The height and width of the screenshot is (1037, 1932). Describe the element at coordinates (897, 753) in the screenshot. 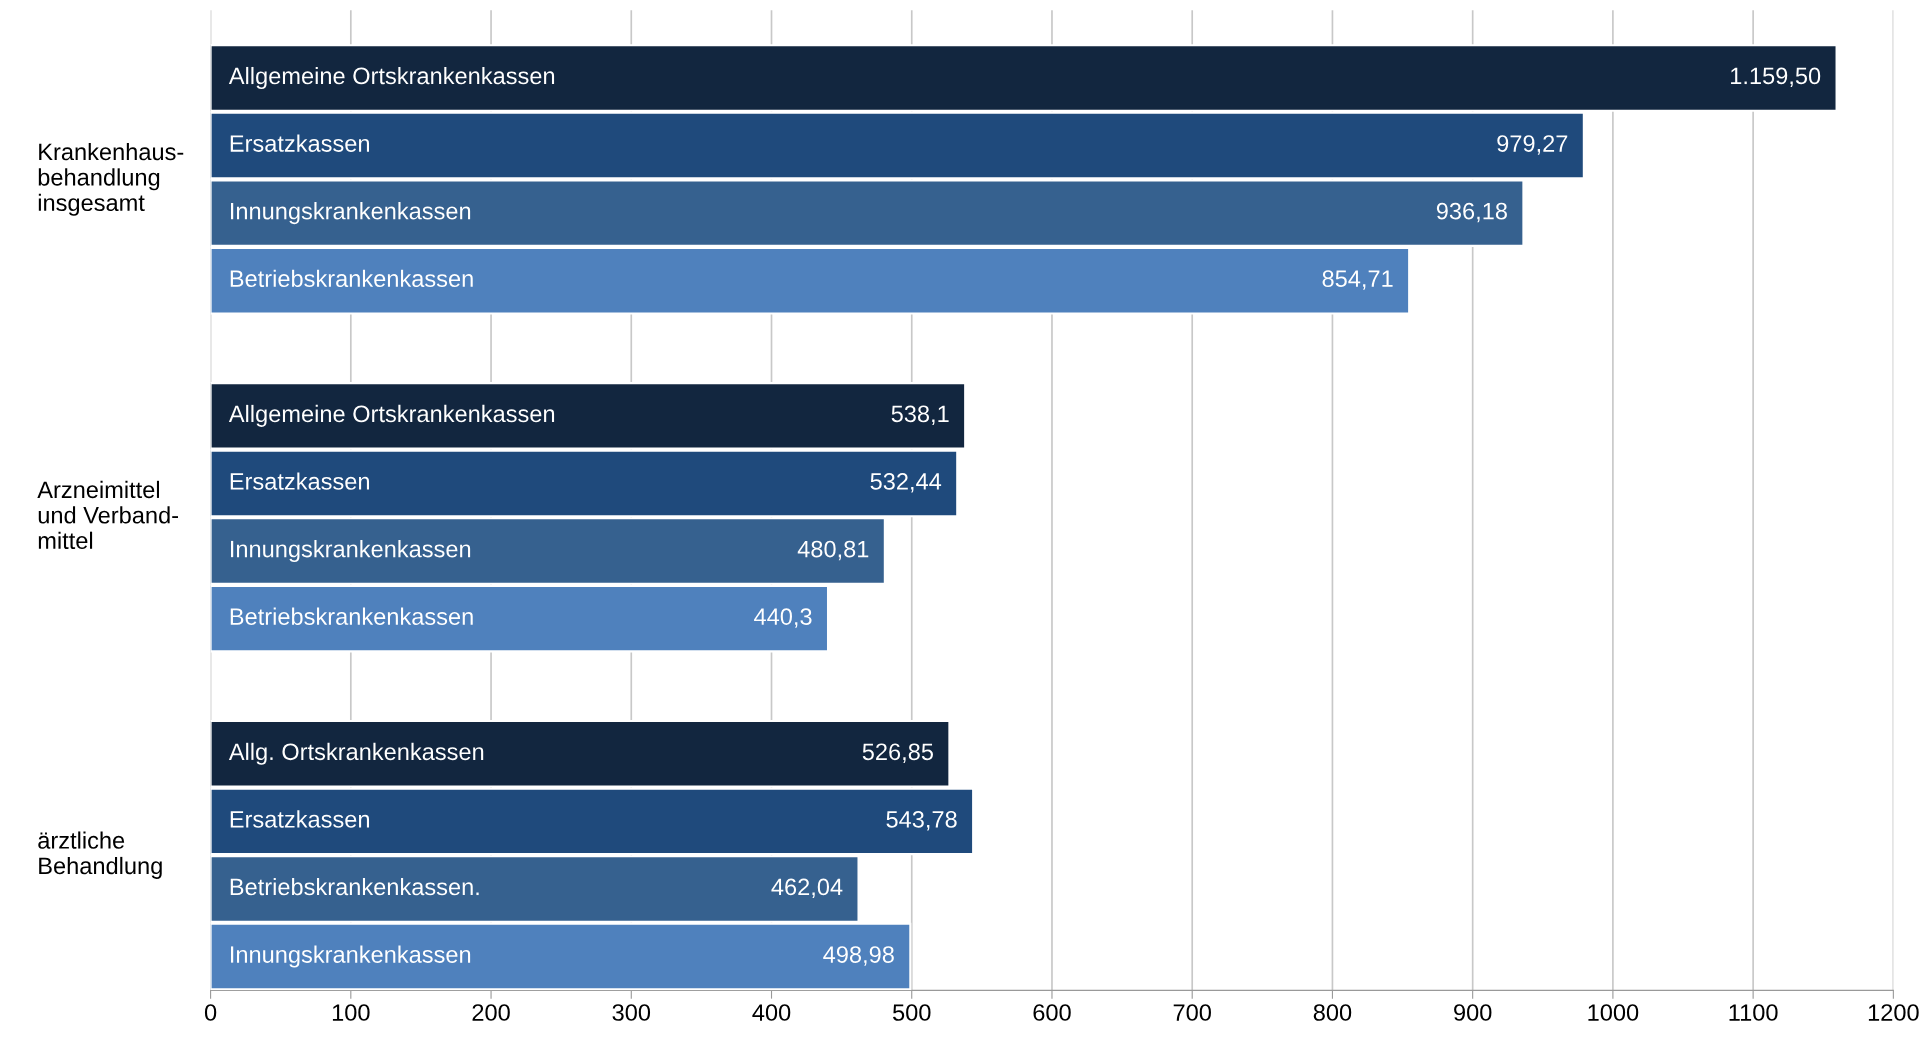

I see `data-label: 526,85` at that location.